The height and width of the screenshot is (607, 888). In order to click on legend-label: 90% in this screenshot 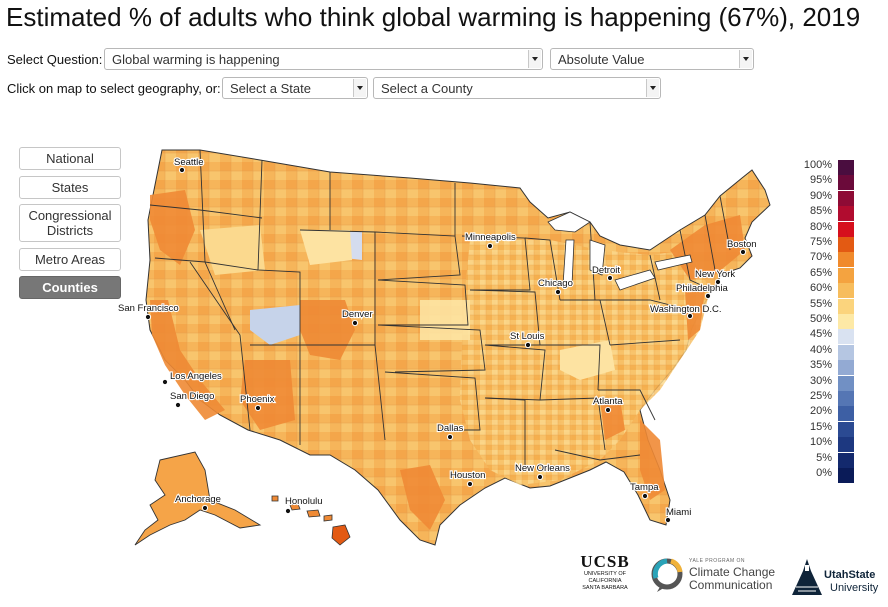, I will do `click(820, 195)`.